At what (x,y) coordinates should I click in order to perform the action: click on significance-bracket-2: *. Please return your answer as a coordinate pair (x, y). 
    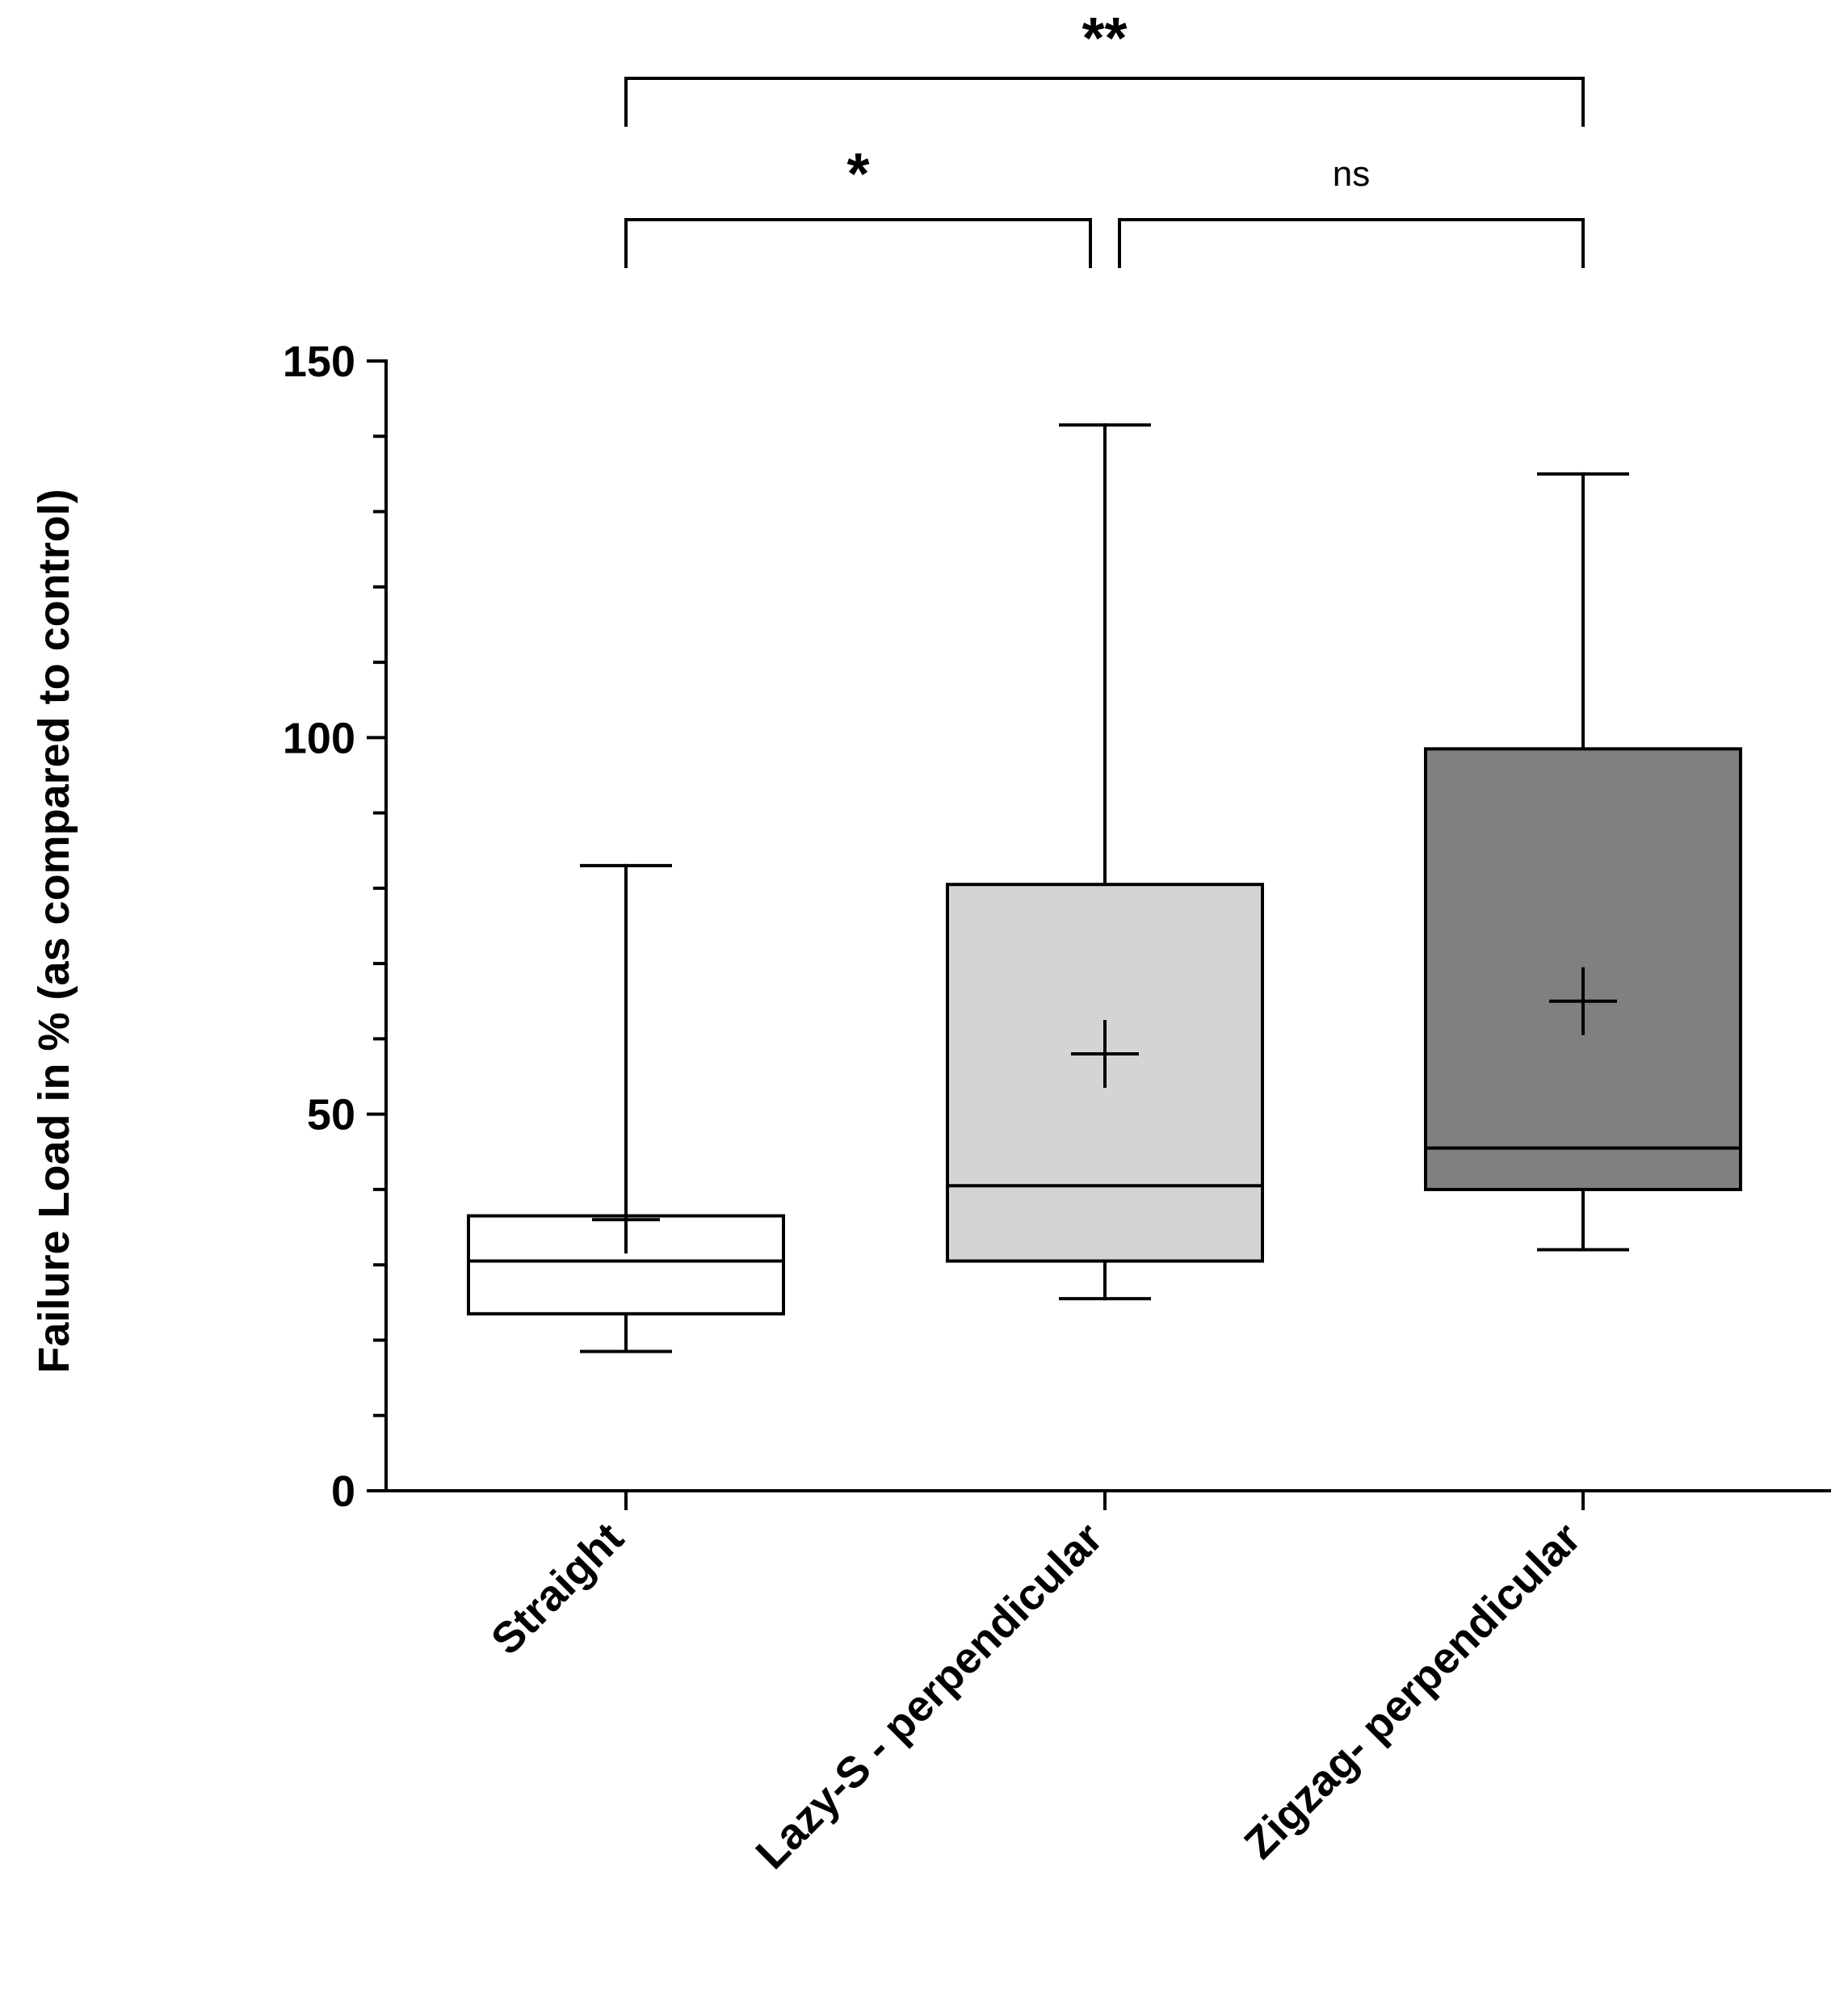
    Looking at the image, I should click on (858, 205).